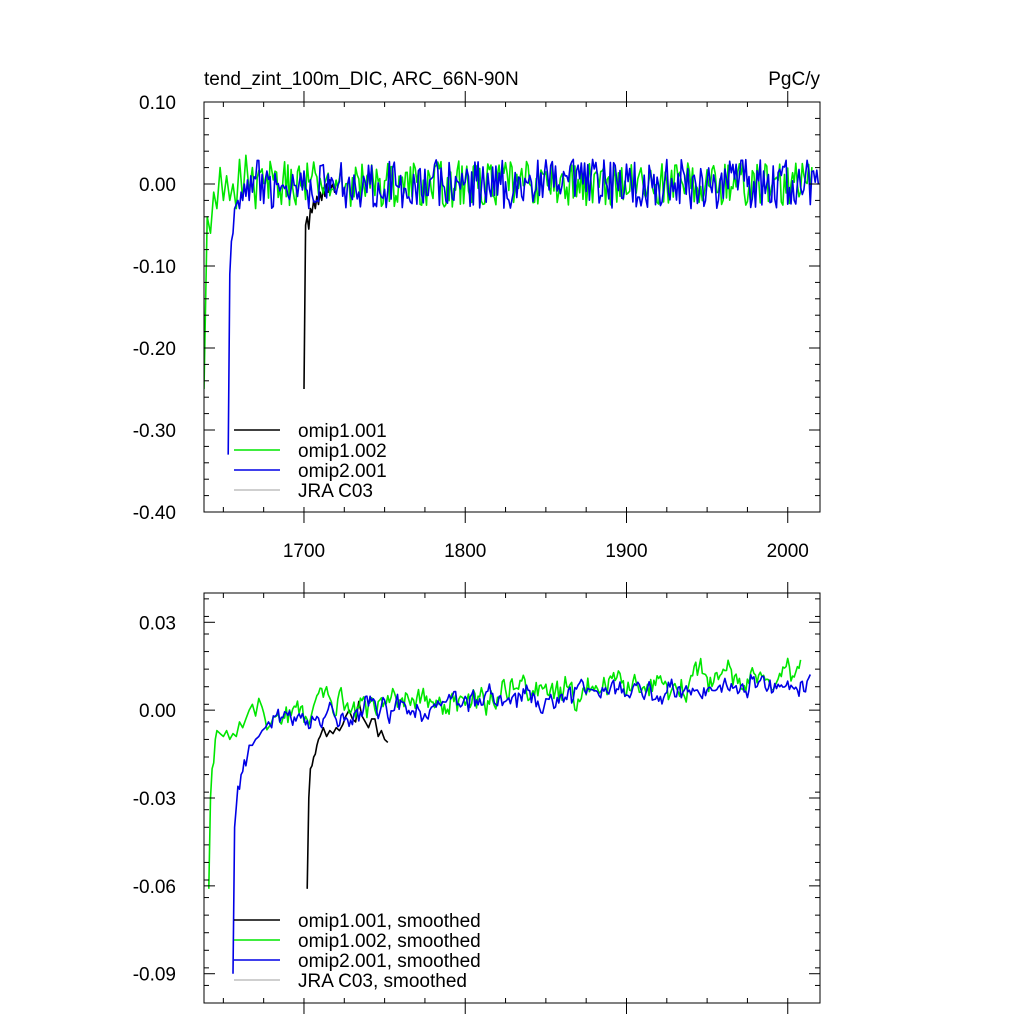  What do you see at coordinates (154, 513) in the screenshot?
I see `y-tick-label: -0.40` at bounding box center [154, 513].